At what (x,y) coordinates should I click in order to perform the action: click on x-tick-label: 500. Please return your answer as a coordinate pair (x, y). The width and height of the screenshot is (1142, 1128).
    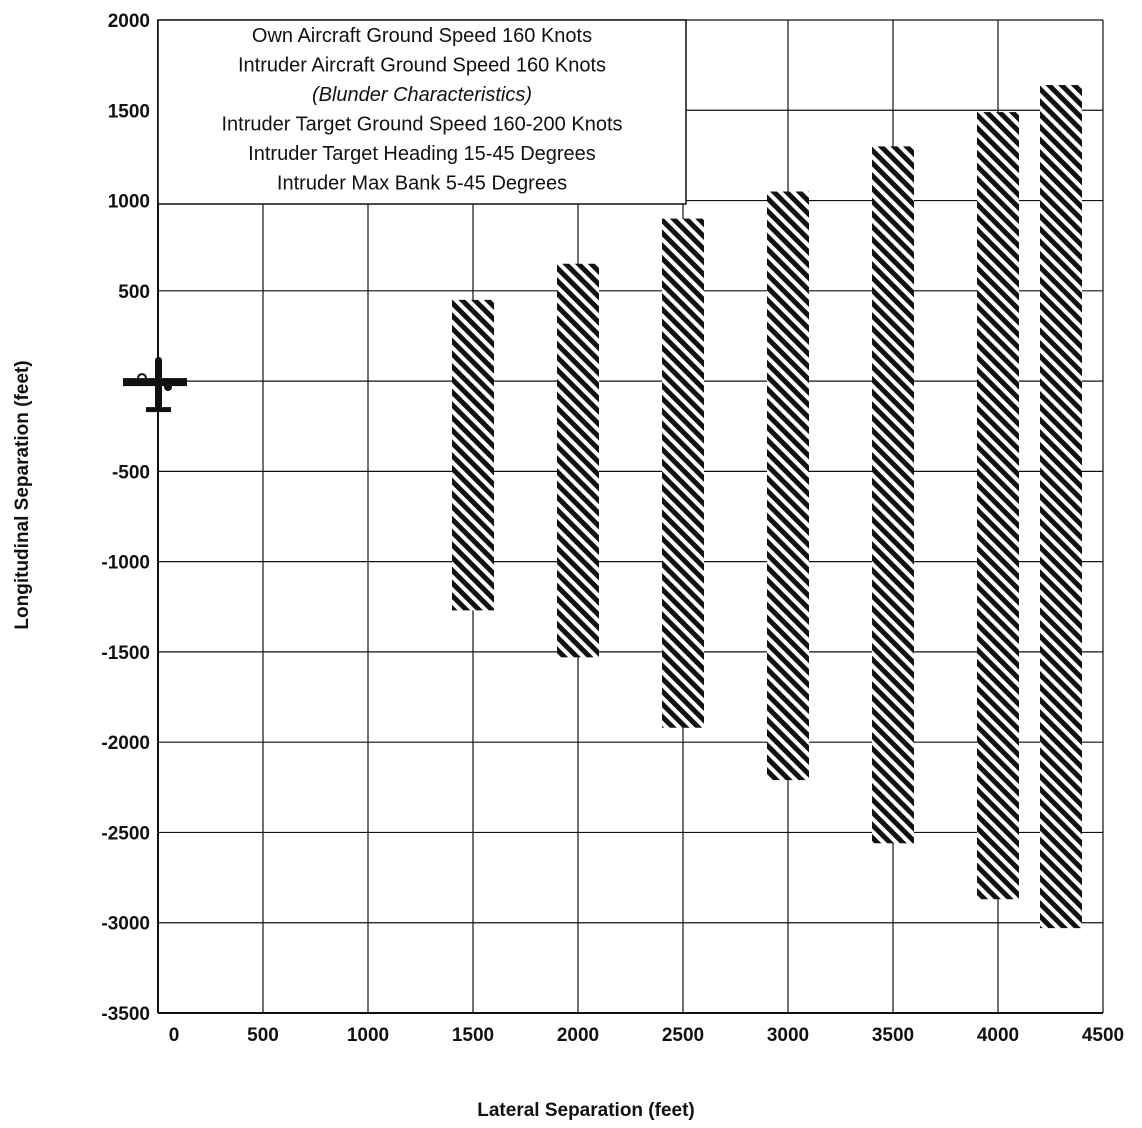
    Looking at the image, I should click on (263, 1035).